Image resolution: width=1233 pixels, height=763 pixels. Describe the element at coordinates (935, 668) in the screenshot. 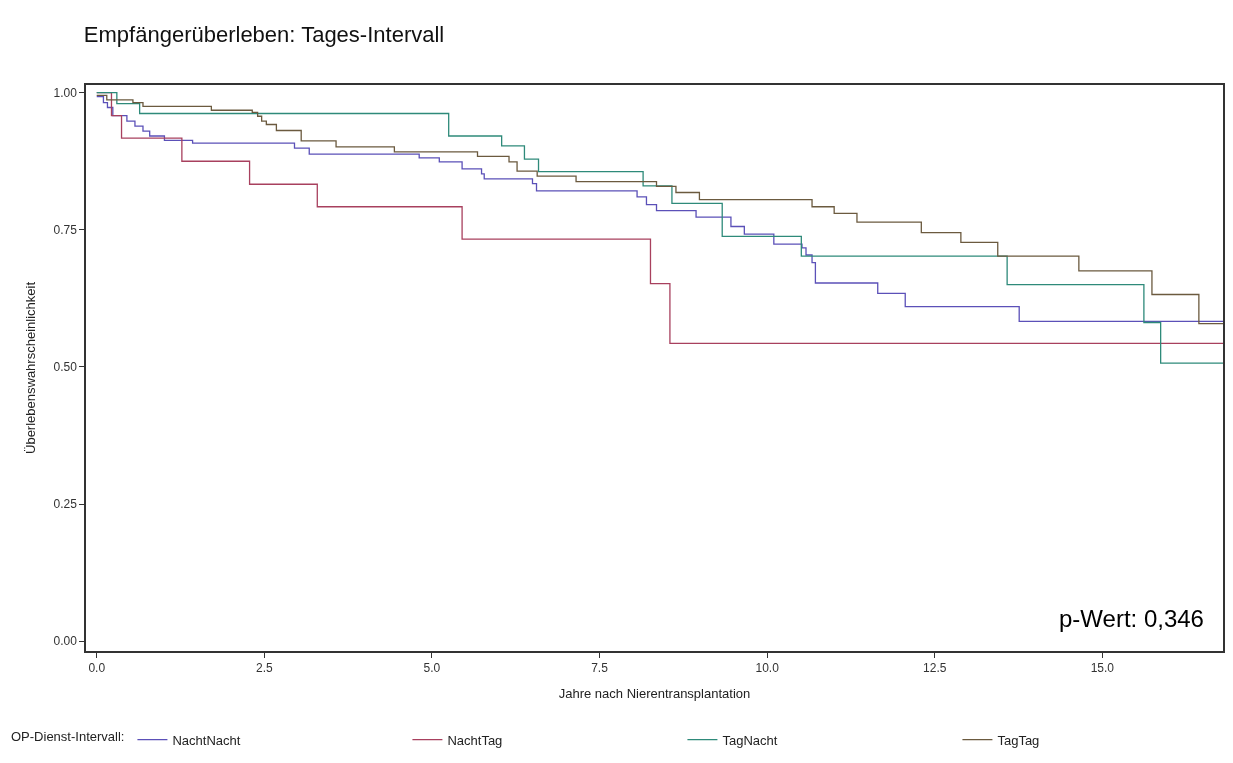

I see `x-tick-label: 12.5` at that location.